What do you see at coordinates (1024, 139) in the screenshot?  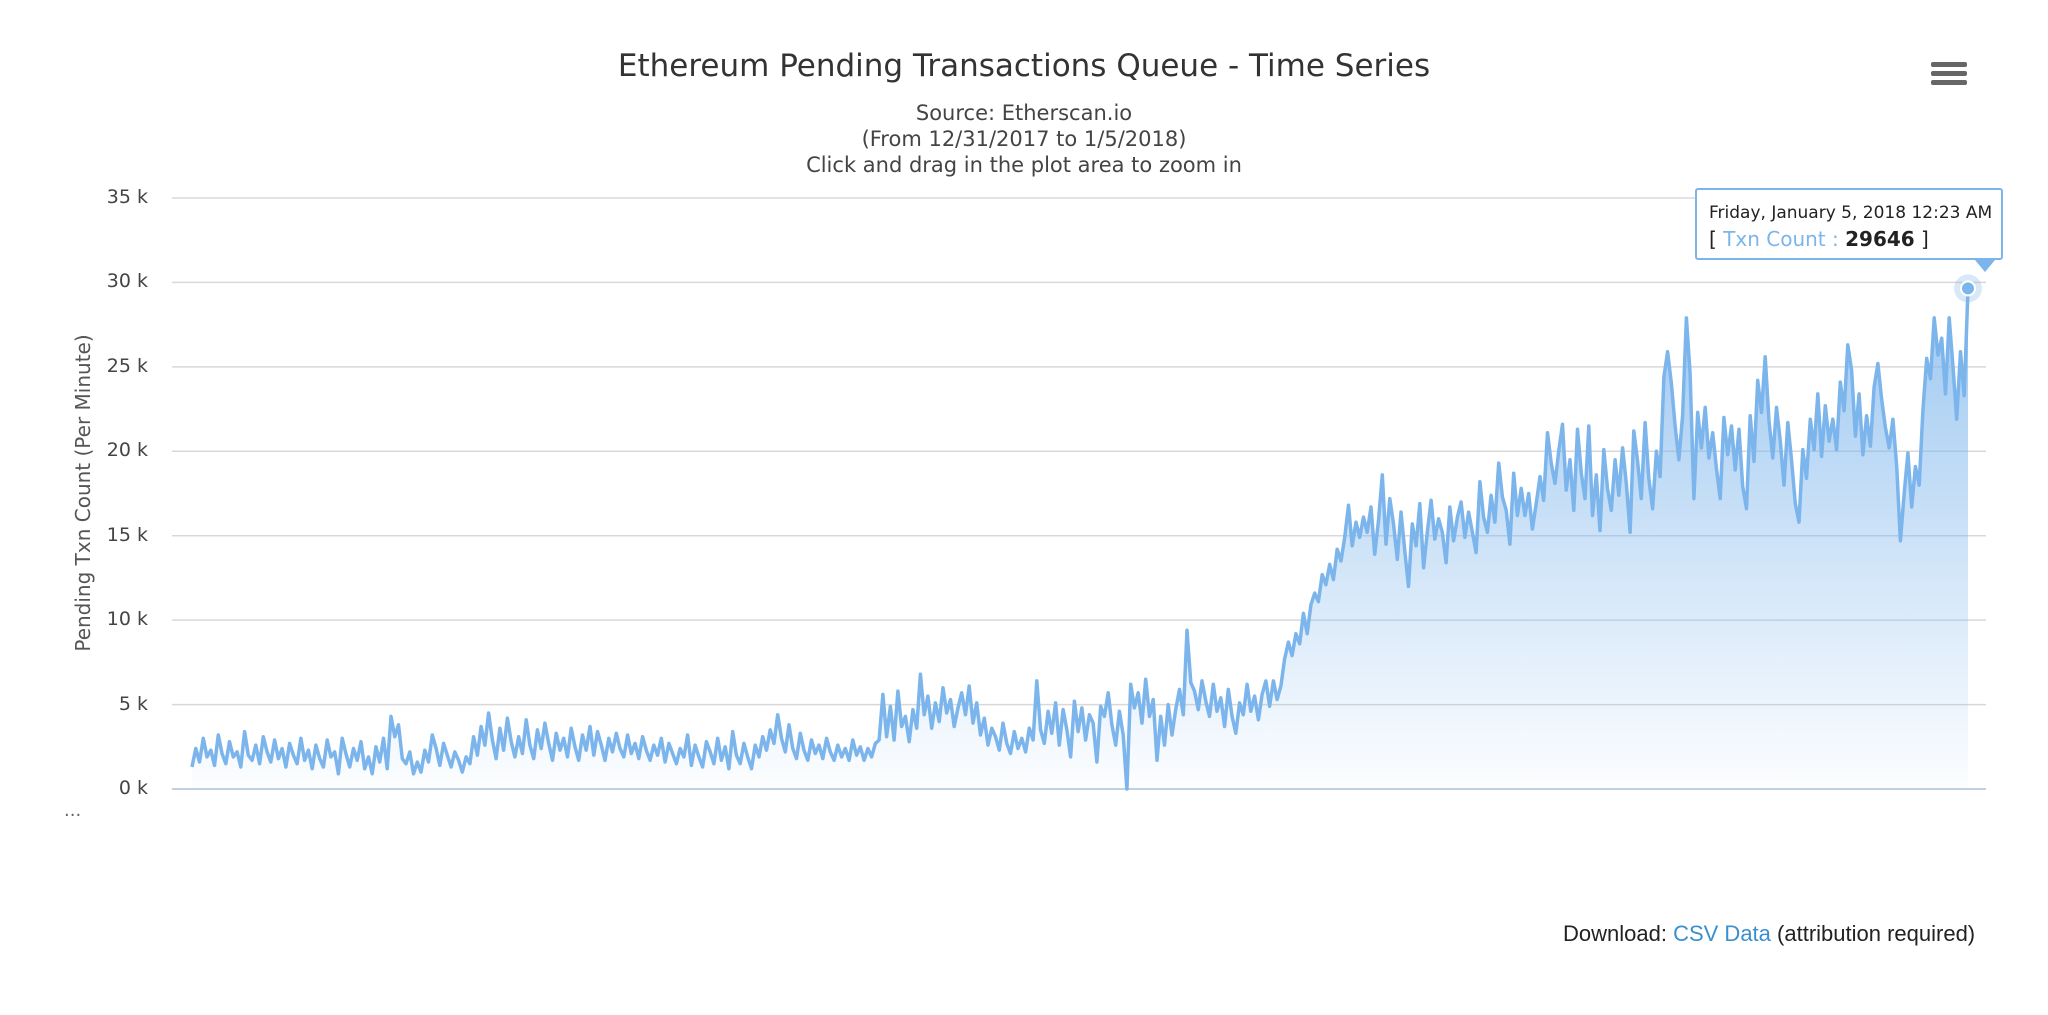 I see `chart-subtitle-range: (From 12/31/2017 to 1/5/2018)` at bounding box center [1024, 139].